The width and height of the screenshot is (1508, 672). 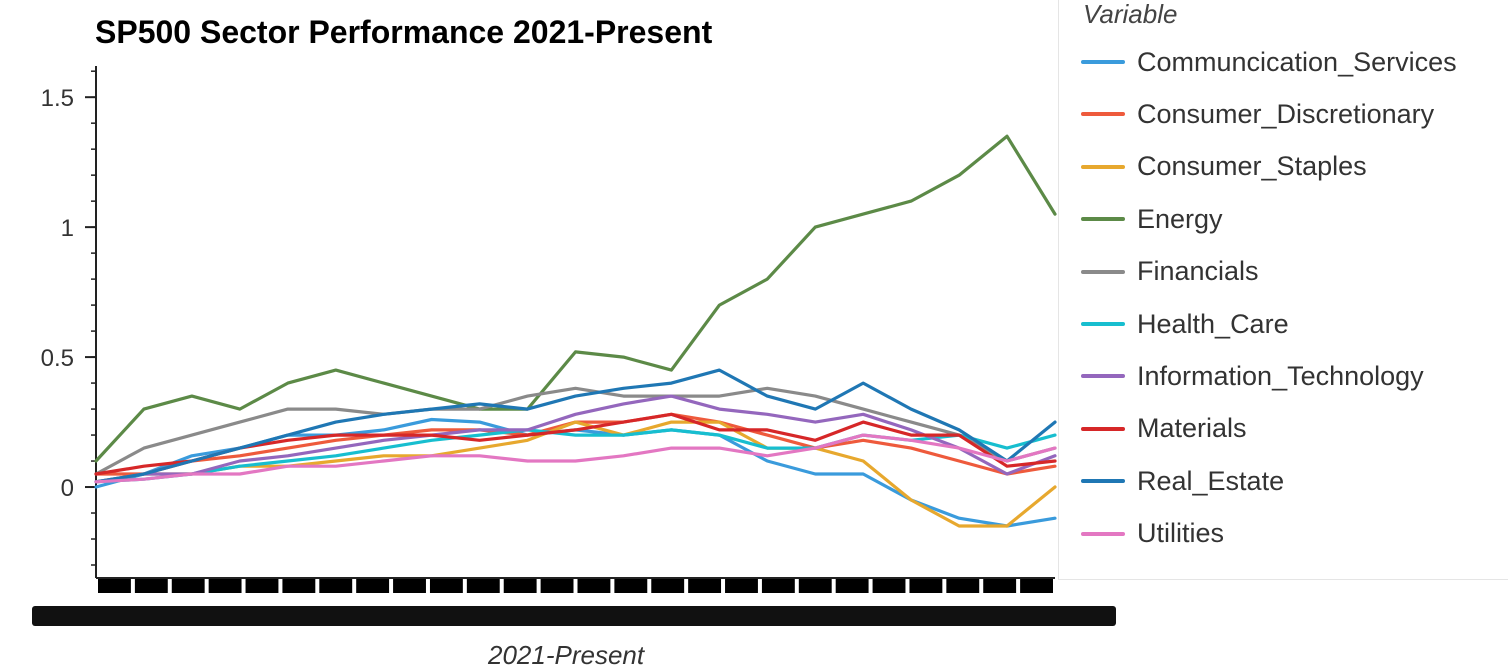 I want to click on legend-item: Energy, so click(x=1152, y=219).